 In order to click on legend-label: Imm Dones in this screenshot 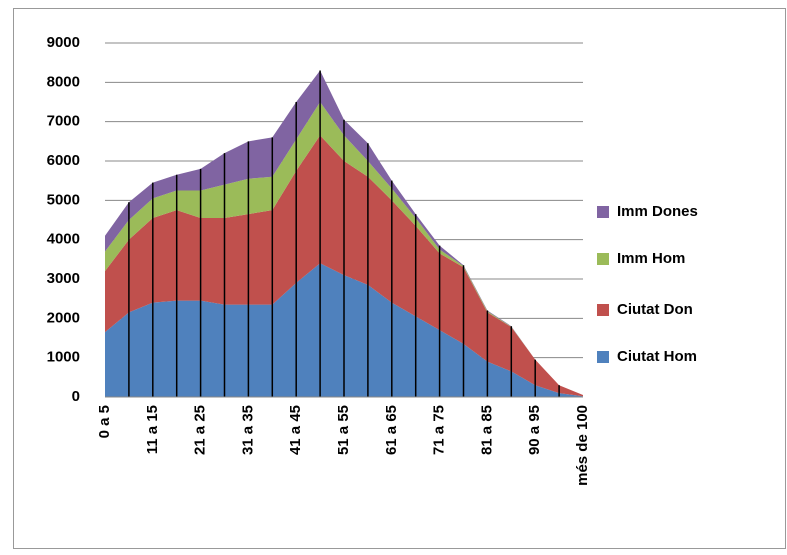, I will do `click(657, 211)`.